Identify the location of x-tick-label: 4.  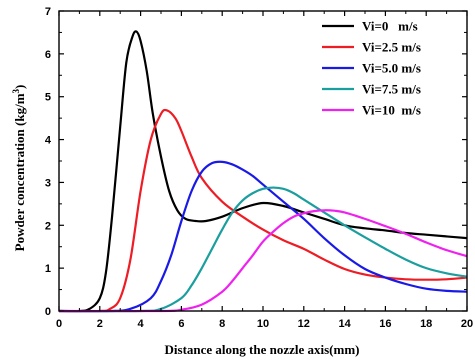
(141, 324).